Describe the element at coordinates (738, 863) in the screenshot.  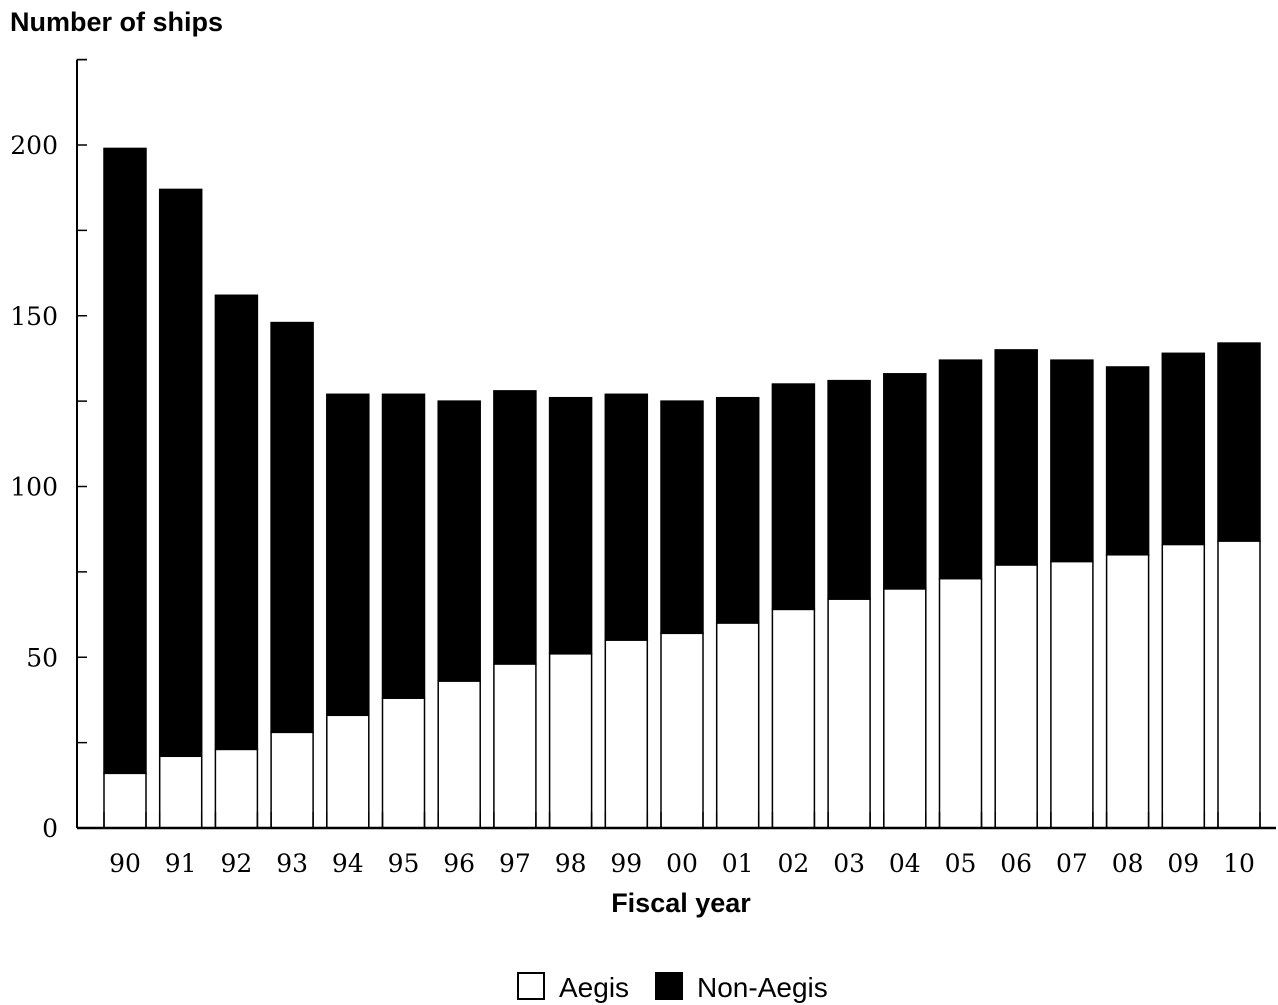
I see `x-tick-label: 01` at that location.